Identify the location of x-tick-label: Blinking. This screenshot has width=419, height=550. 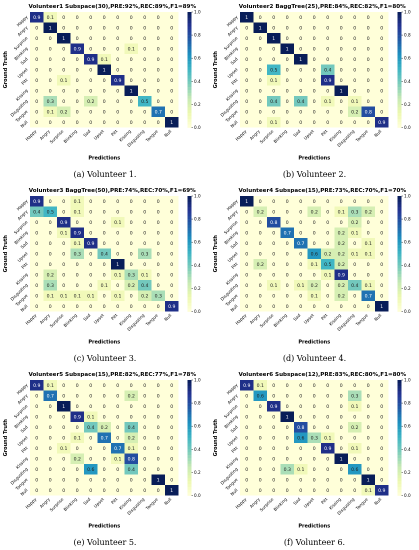
(281, 320).